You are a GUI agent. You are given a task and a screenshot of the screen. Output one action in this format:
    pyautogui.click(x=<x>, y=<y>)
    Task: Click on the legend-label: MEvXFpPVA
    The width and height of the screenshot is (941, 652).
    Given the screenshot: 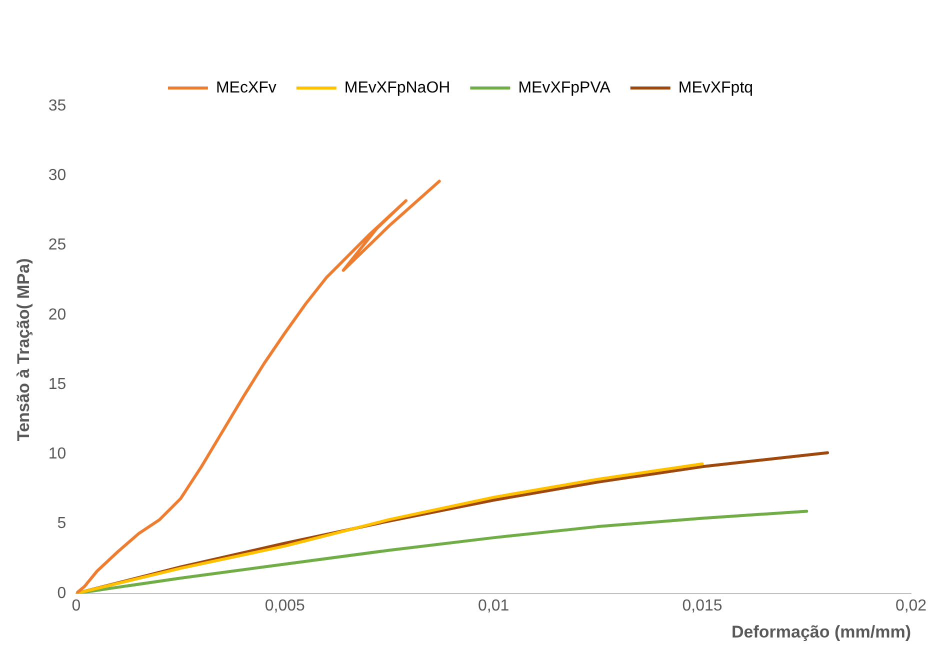 What is the action you would take?
    pyautogui.click(x=564, y=87)
    